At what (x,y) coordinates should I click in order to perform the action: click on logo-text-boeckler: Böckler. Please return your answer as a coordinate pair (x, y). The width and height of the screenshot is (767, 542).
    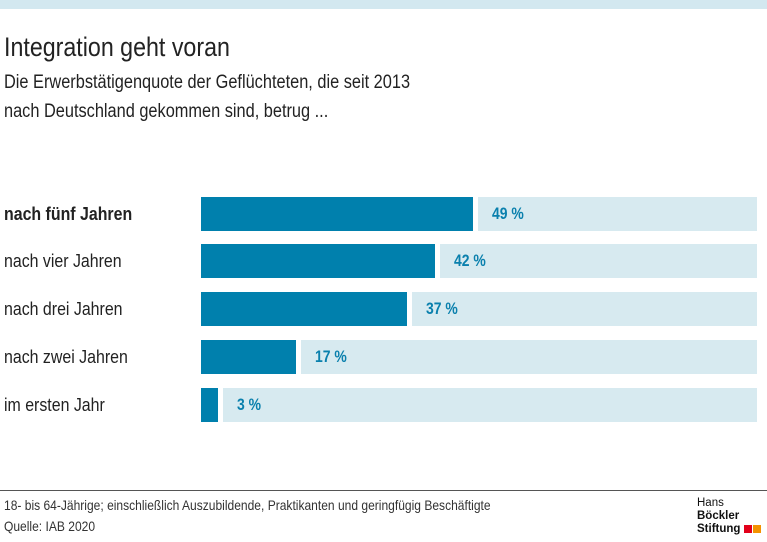
    Looking at the image, I should click on (718, 516).